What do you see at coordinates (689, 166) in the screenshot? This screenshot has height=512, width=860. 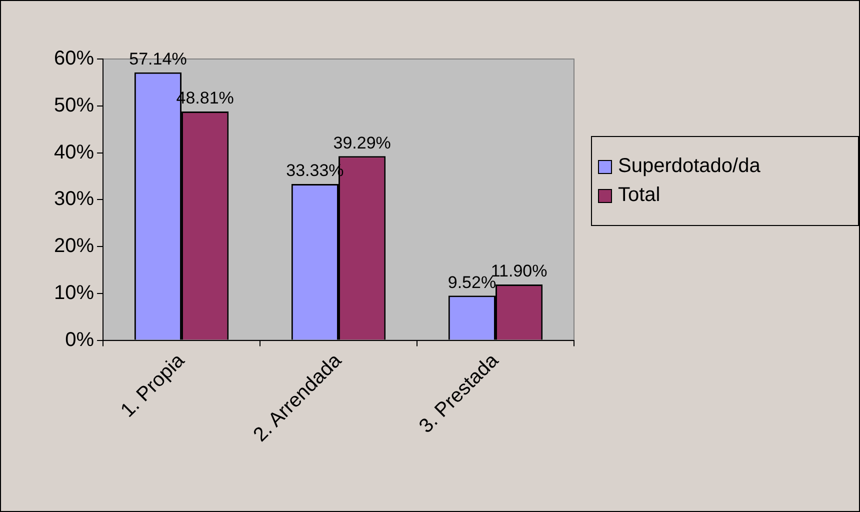 I see `legend-label: Superdotado/da` at bounding box center [689, 166].